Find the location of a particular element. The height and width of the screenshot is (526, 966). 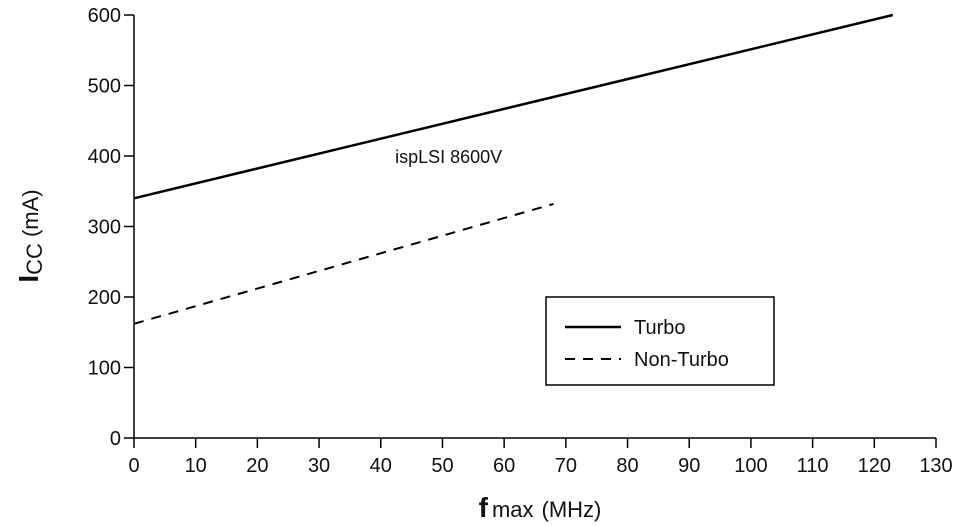

y-axis-title-main: I is located at coordinates (28, 279).